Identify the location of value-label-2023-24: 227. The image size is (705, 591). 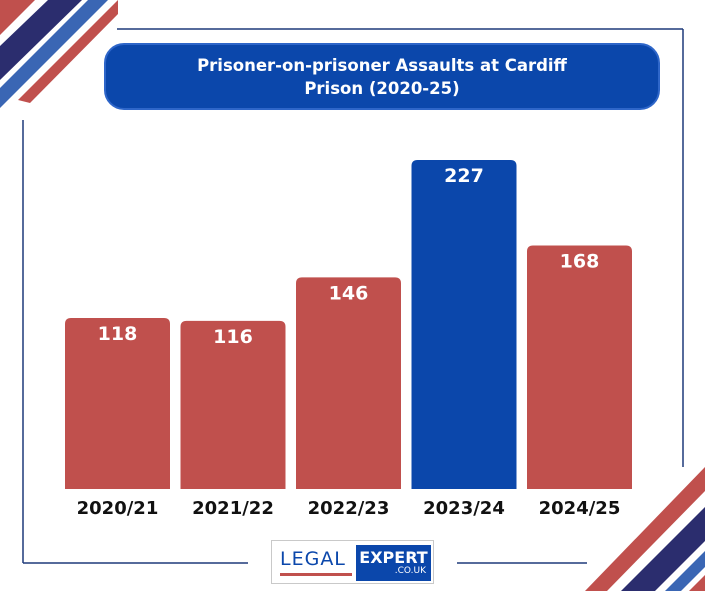
(464, 176).